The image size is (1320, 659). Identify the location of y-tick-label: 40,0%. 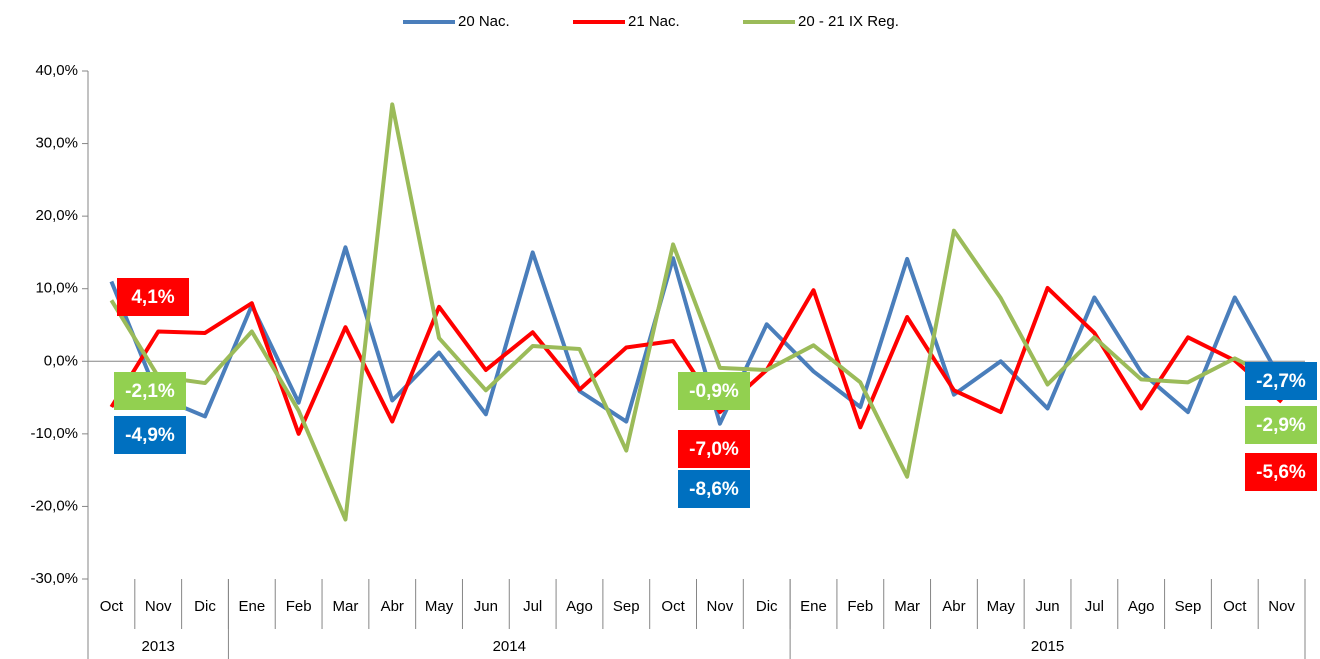
(56, 70).